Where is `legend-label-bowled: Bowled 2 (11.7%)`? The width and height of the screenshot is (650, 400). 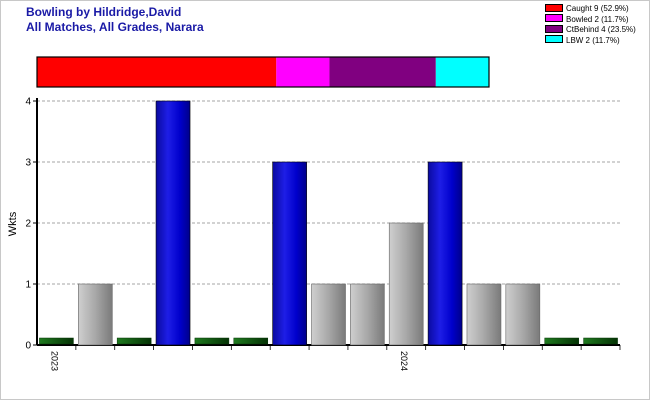
legend-label-bowled: Bowled 2 (11.7%) is located at coordinates (597, 19).